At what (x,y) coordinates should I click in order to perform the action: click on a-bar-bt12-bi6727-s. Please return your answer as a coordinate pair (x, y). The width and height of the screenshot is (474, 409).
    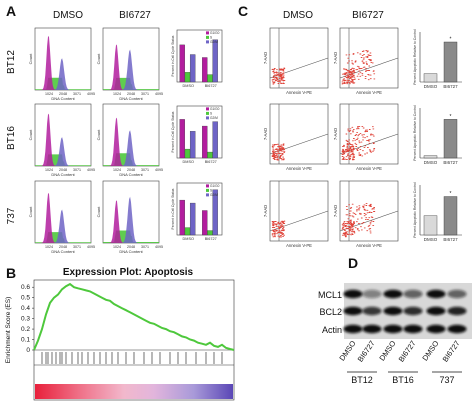
    Looking at the image, I should click on (210, 78).